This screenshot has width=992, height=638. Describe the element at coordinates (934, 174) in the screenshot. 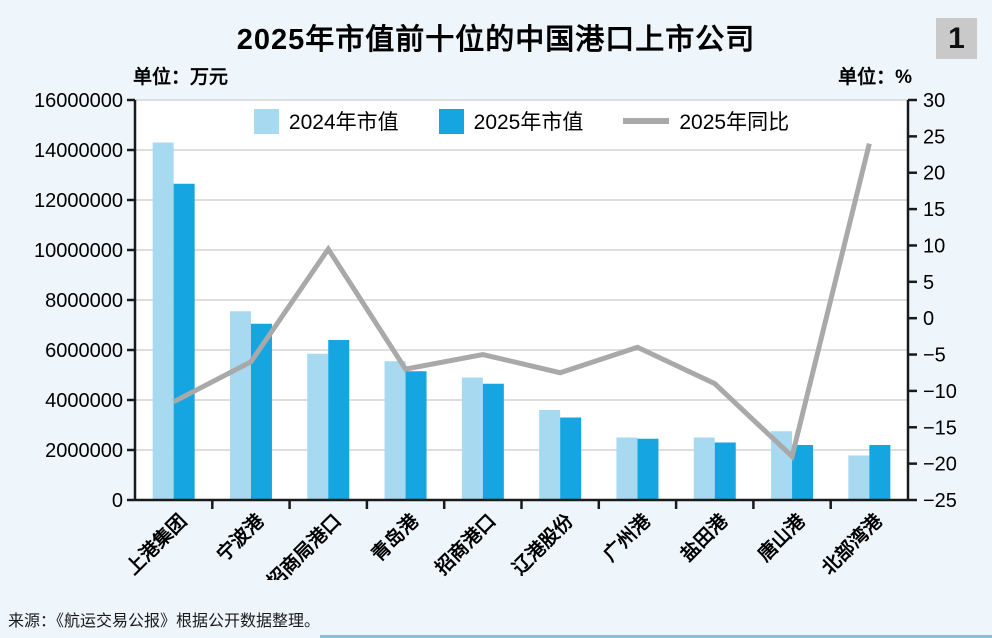

I see `right-axis-tick-label: 20` at that location.